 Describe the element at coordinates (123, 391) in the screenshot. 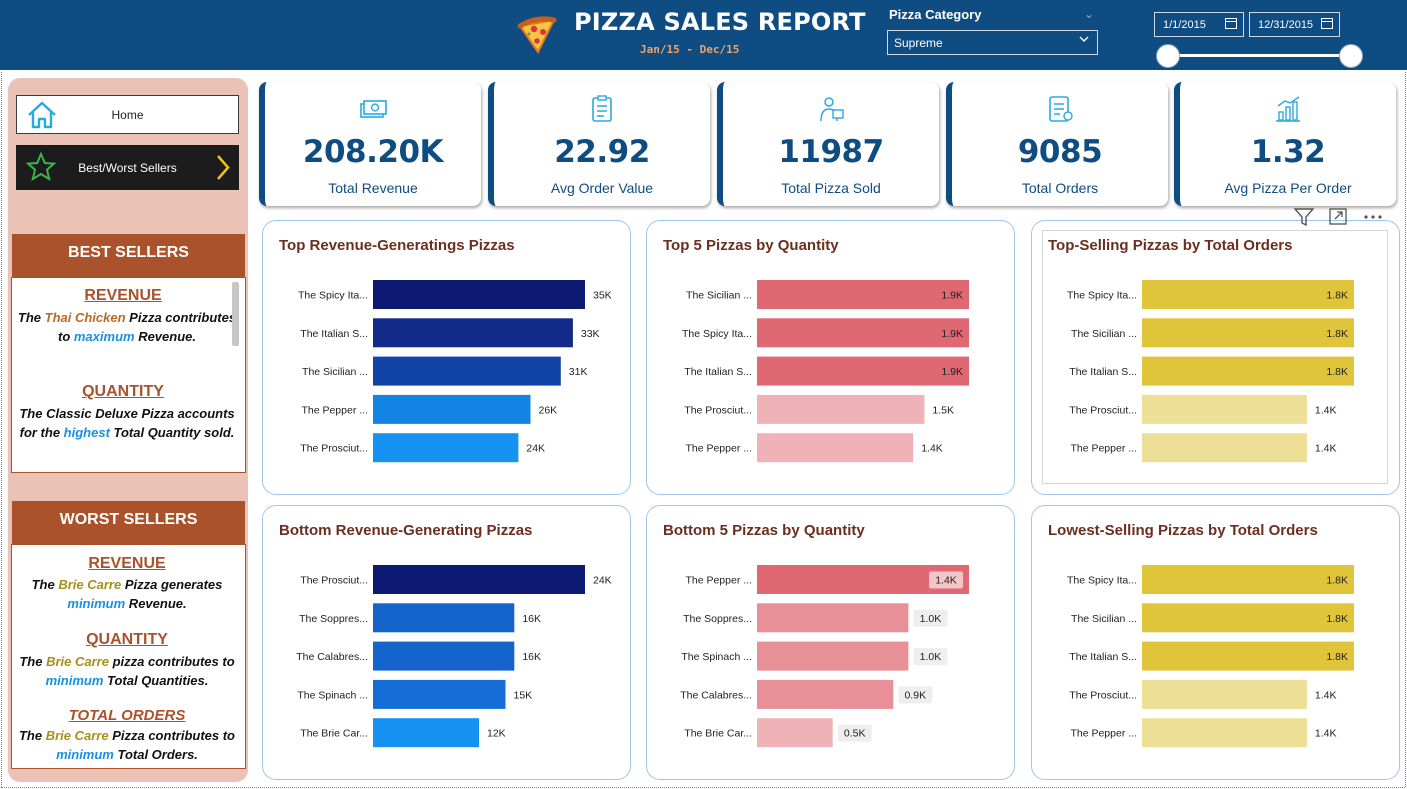

I see `best-quantity-title: QUANTITY` at that location.